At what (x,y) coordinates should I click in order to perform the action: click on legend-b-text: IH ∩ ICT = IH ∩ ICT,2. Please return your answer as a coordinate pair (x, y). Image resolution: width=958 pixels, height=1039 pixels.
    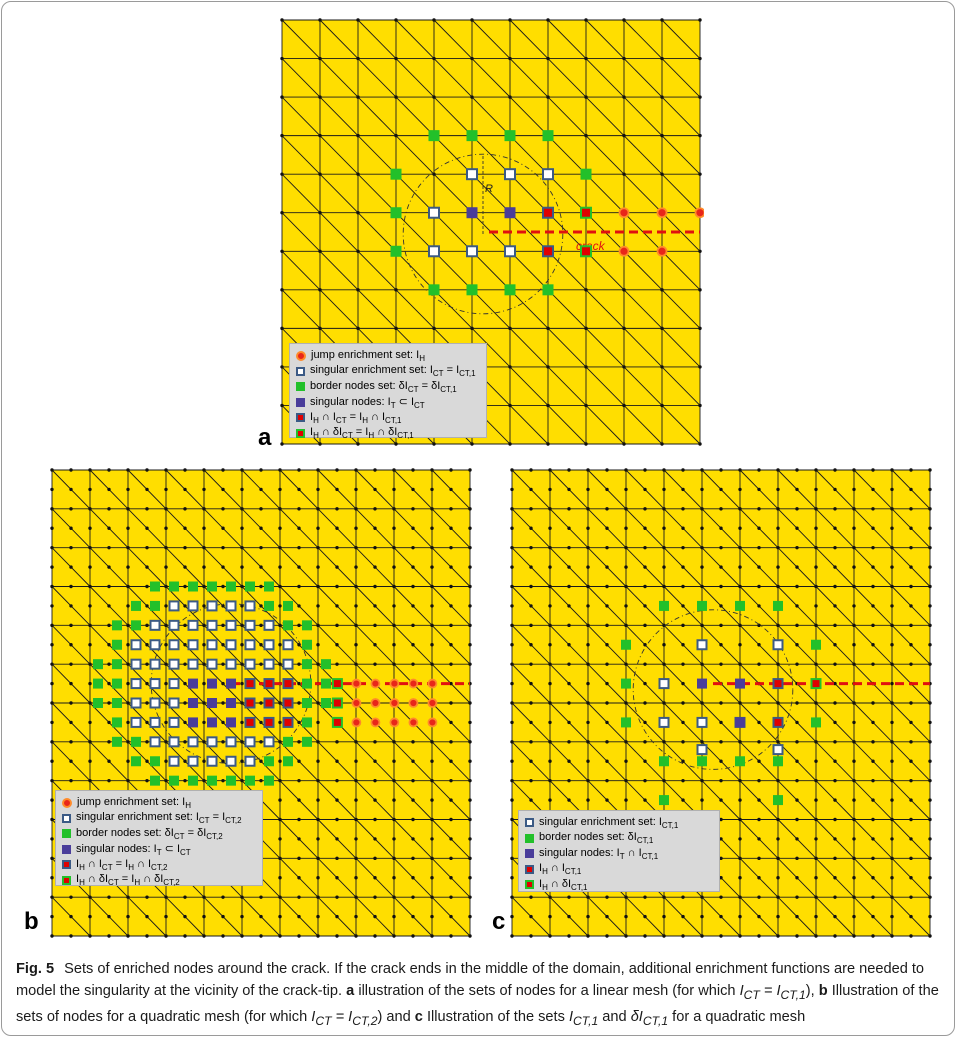
    Looking at the image, I should click on (122, 864).